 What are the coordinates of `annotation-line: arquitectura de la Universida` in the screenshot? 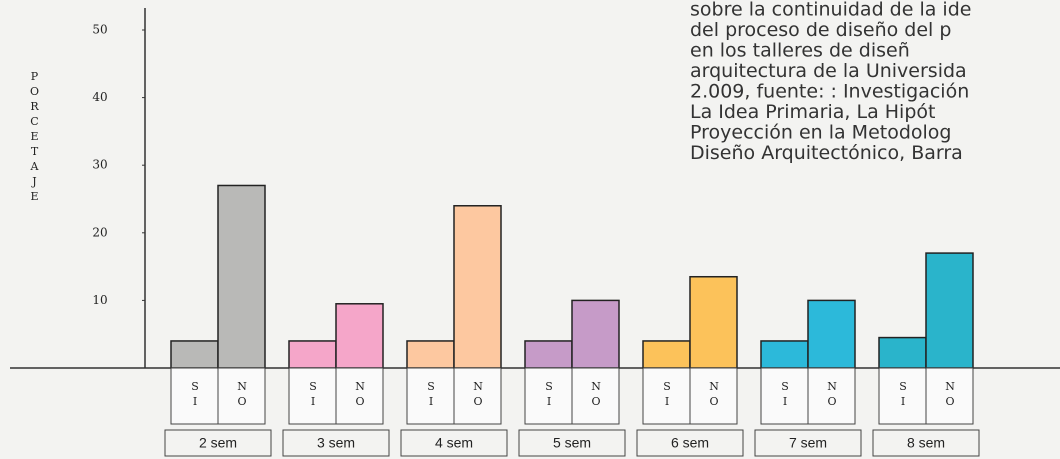 It's located at (828, 71).